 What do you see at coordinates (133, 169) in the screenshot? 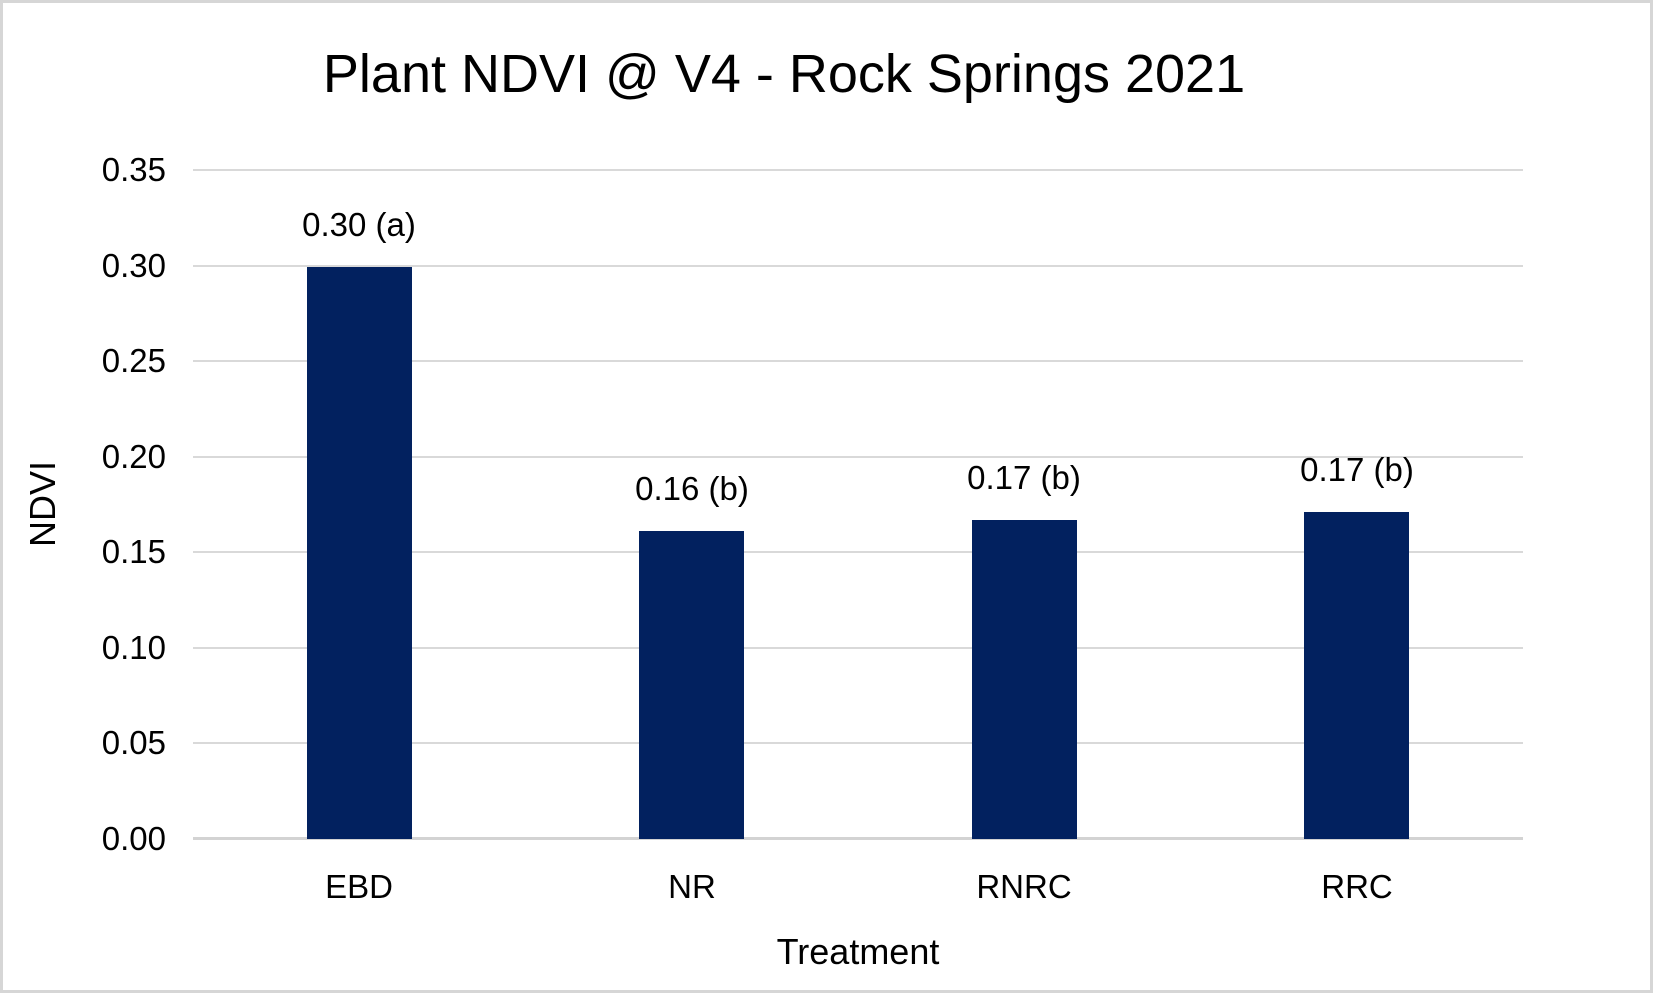
I see `y-tick-label: 0.35` at bounding box center [133, 169].